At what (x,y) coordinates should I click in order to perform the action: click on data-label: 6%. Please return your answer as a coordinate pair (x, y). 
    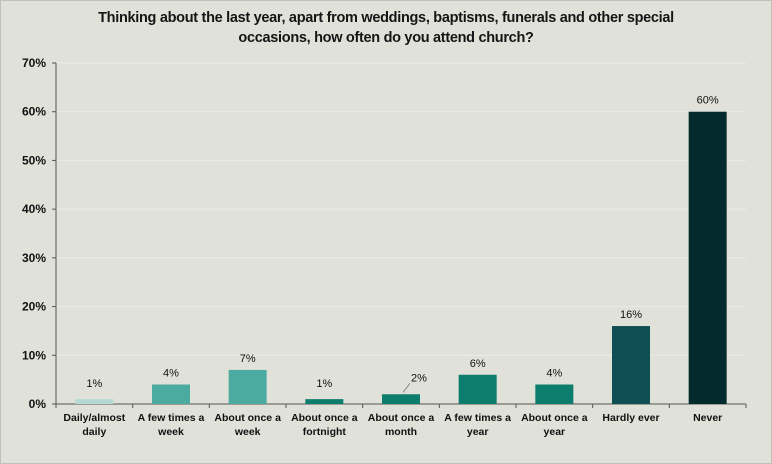
    Looking at the image, I should click on (478, 364).